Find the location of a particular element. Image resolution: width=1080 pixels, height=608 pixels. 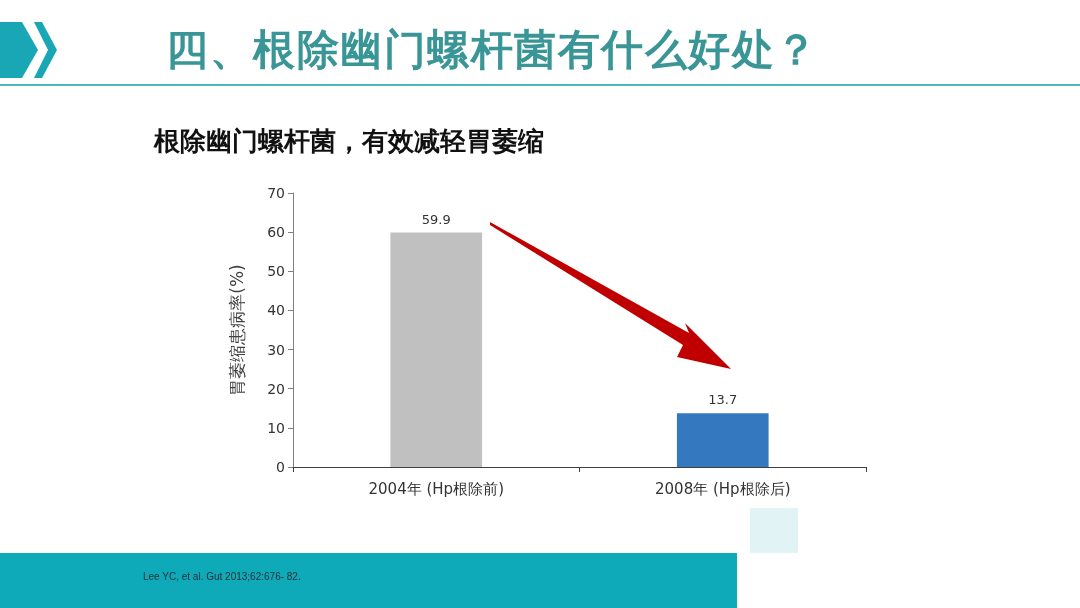

y-tick-label: 10 is located at coordinates (276, 427).